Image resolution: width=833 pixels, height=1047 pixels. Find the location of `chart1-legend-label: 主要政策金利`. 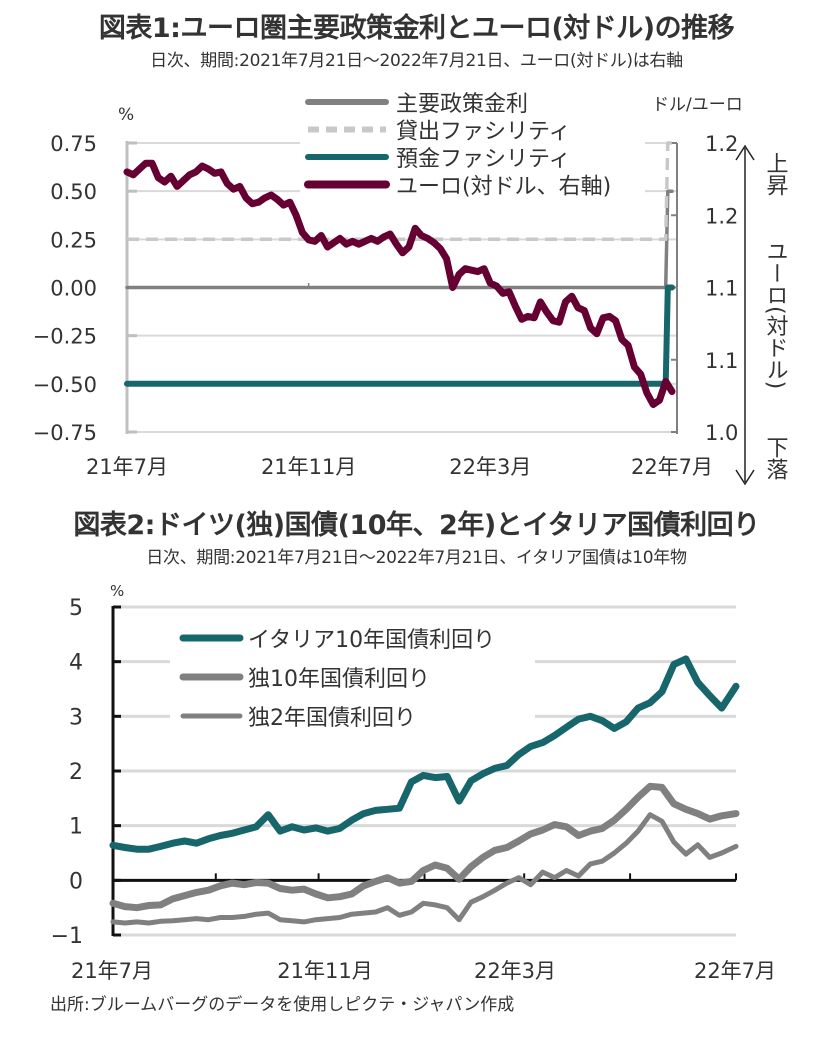

chart1-legend-label: 主要政策金利 is located at coordinates (462, 104).